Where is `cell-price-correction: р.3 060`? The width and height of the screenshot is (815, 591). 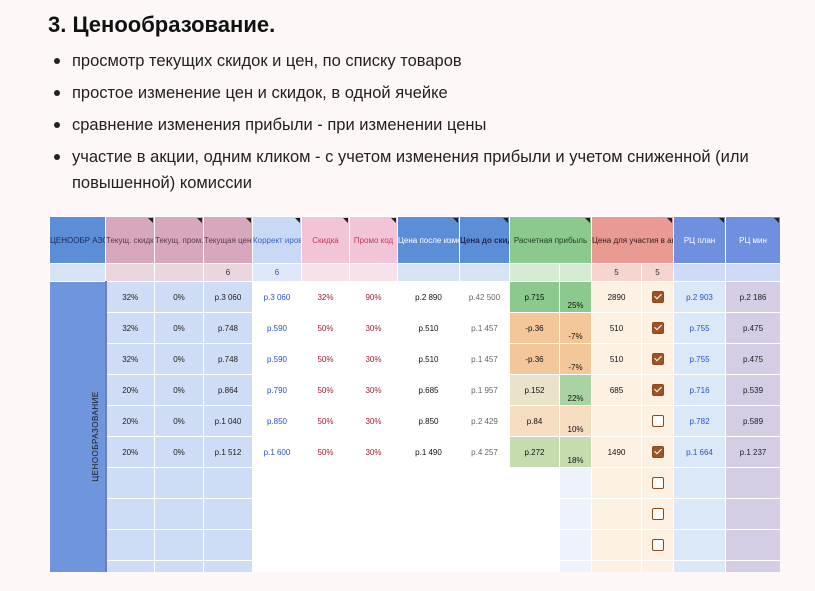 cell-price-correction: р.3 060 is located at coordinates (277, 297).